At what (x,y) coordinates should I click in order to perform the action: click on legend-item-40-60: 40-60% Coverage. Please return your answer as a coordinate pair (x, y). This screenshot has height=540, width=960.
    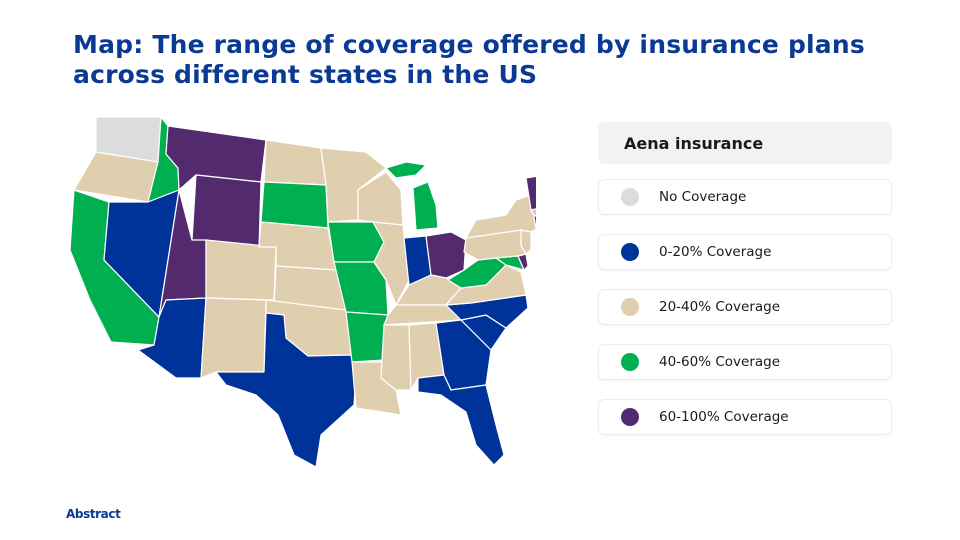
    Looking at the image, I should click on (745, 362).